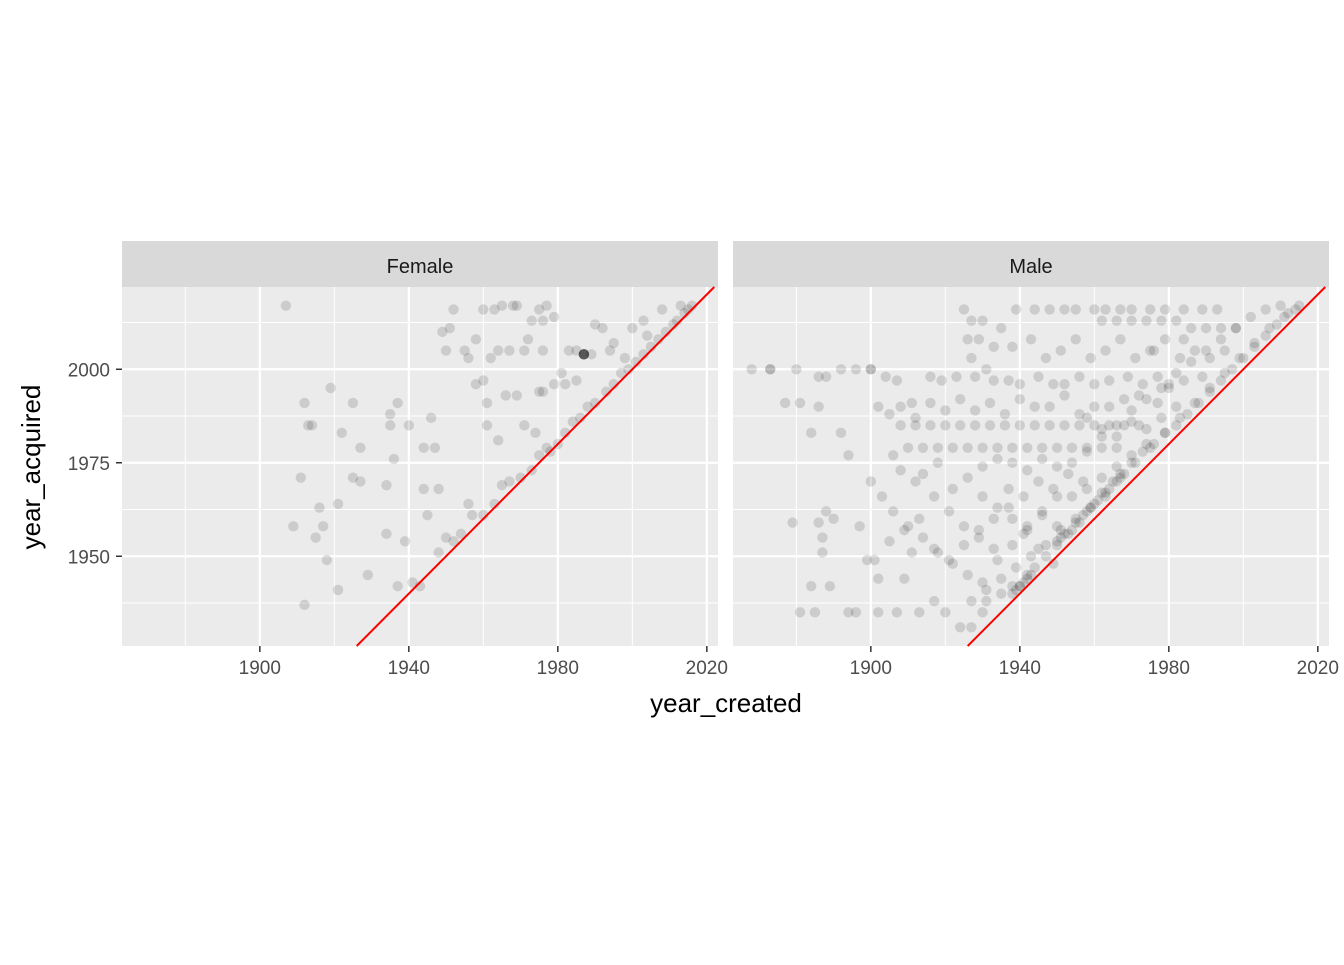 Image resolution: width=1344 pixels, height=965 pixels. What do you see at coordinates (1318, 668) in the screenshot?
I see `x-tick-label: 2020` at bounding box center [1318, 668].